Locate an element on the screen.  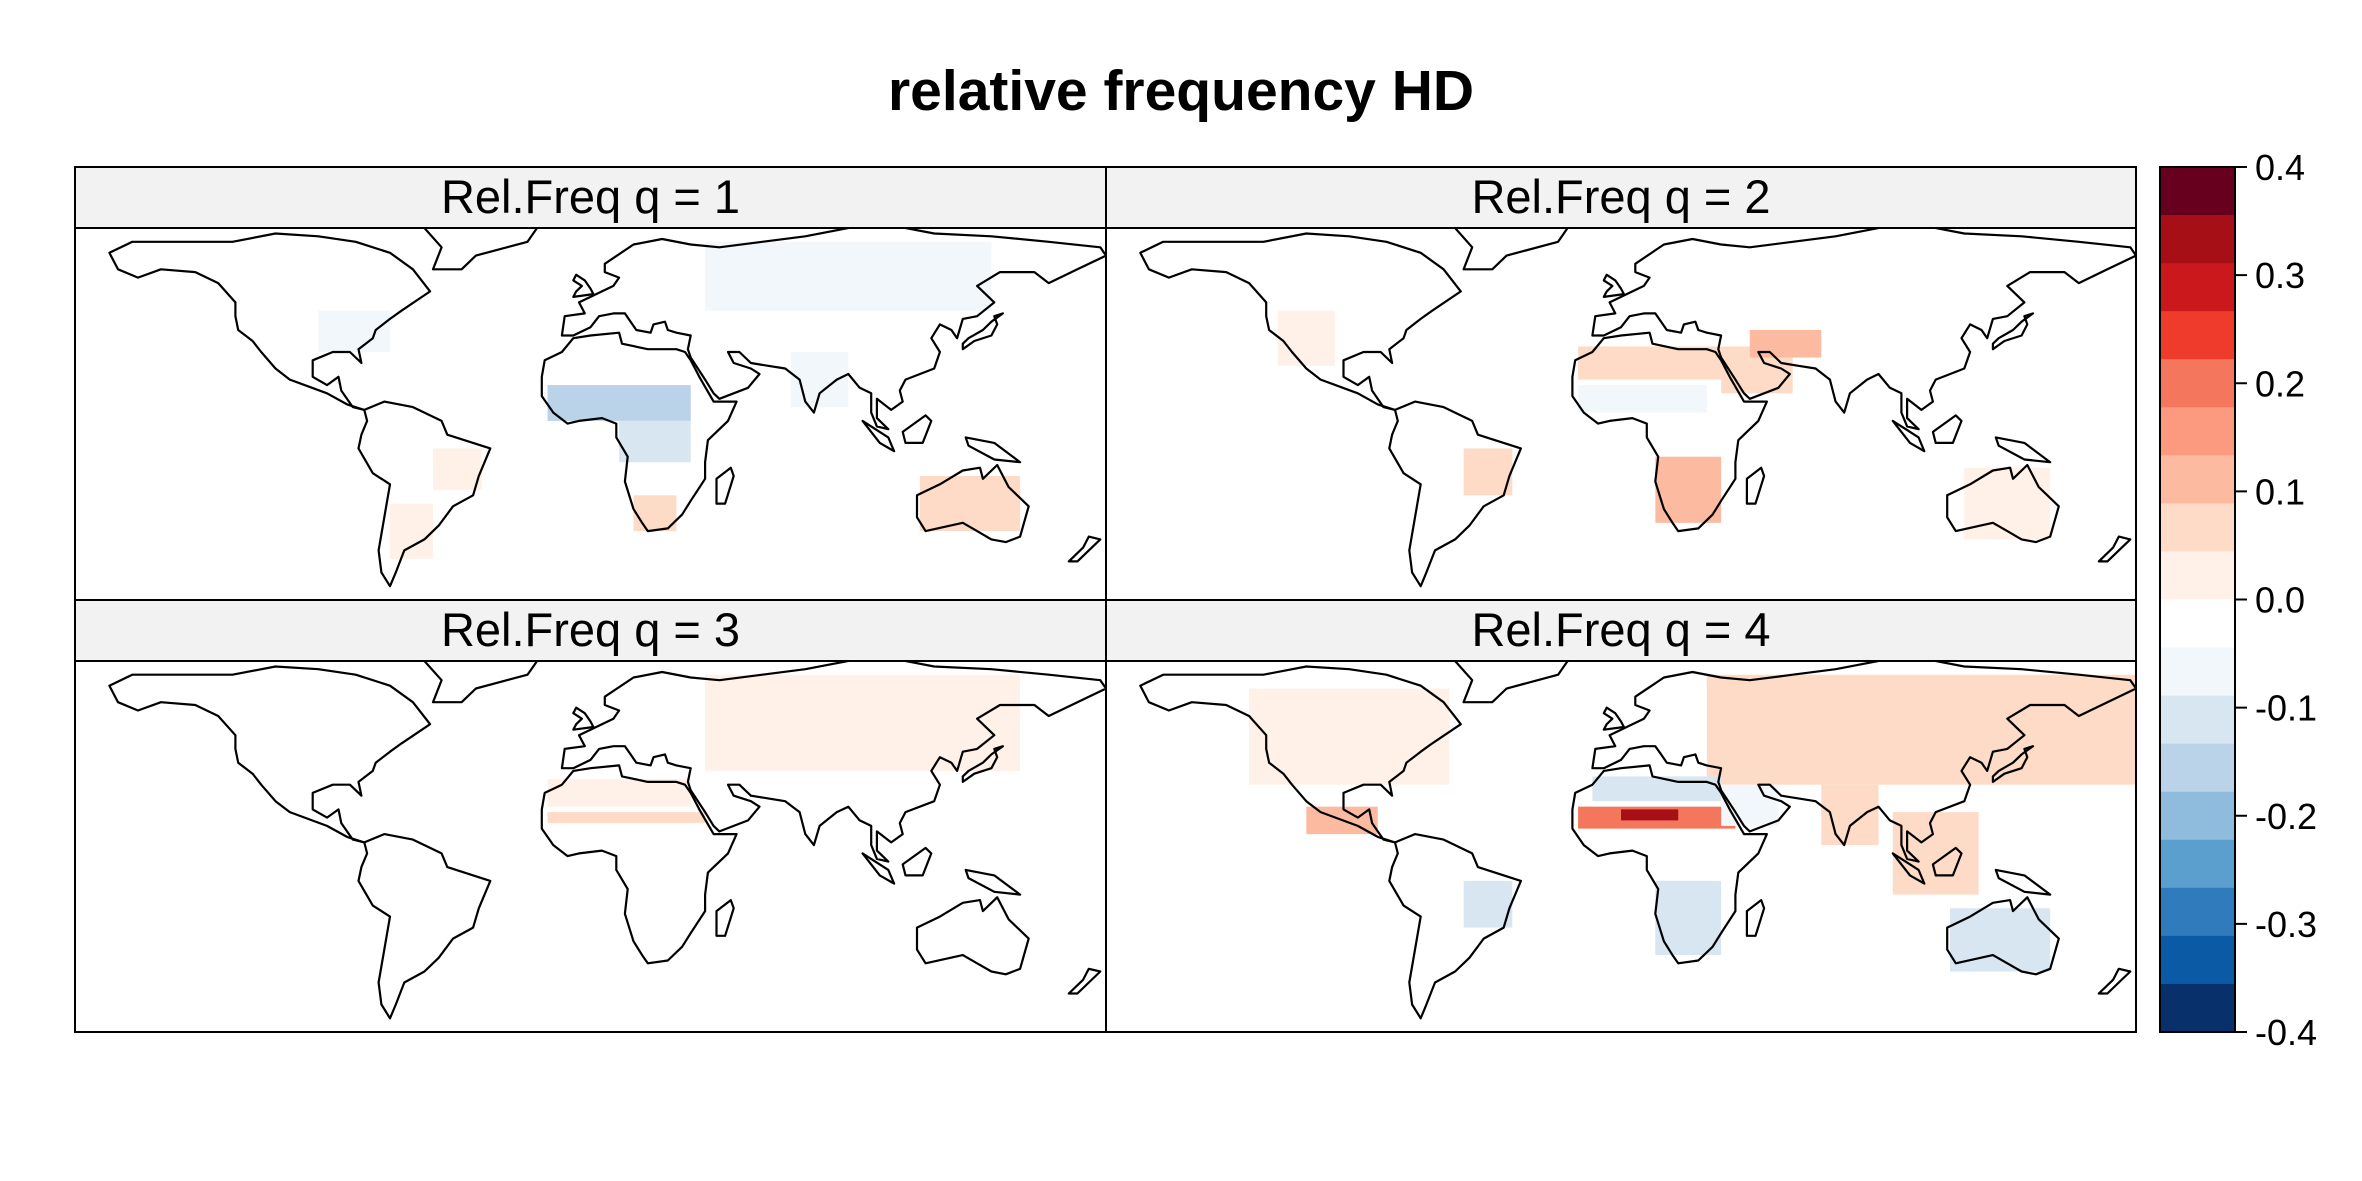
data-cell-sahara-core is located at coordinates (1650, 815).